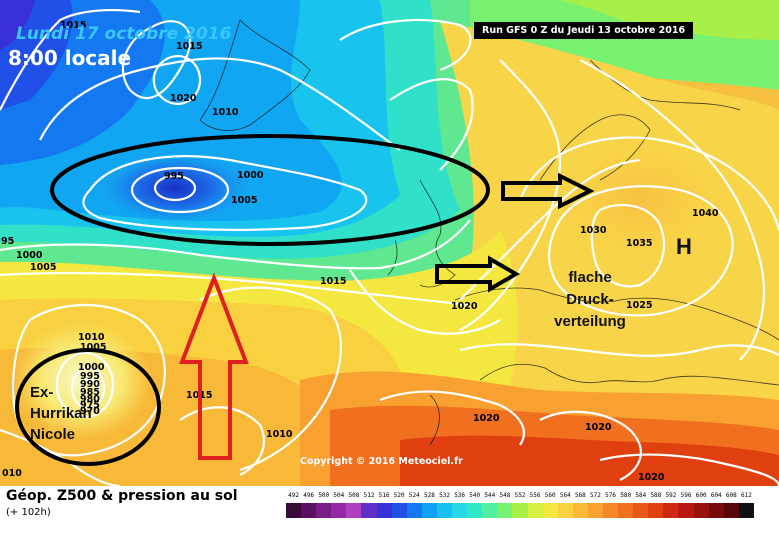  What do you see at coordinates (610, 495) in the screenshot?
I see `scale-label: 576` at bounding box center [610, 495].